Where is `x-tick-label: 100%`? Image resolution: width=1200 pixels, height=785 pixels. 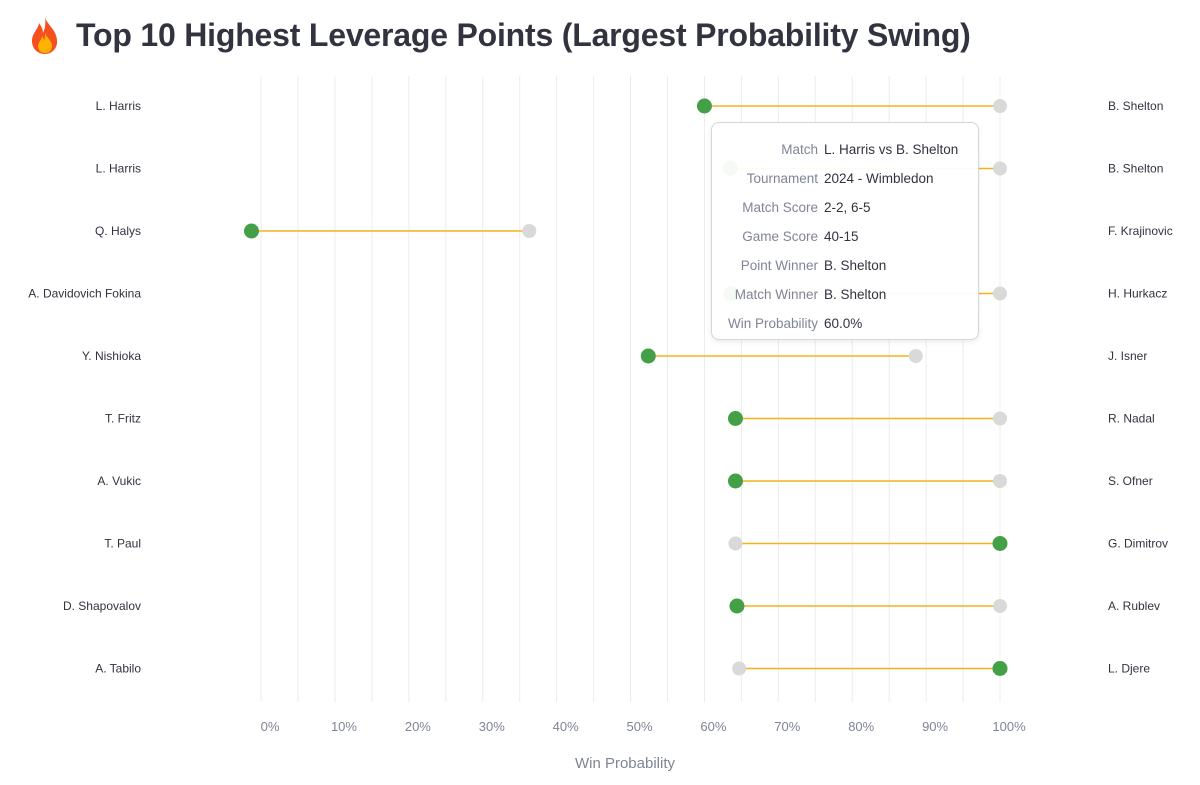 x-tick-label: 100% is located at coordinates (1009, 726).